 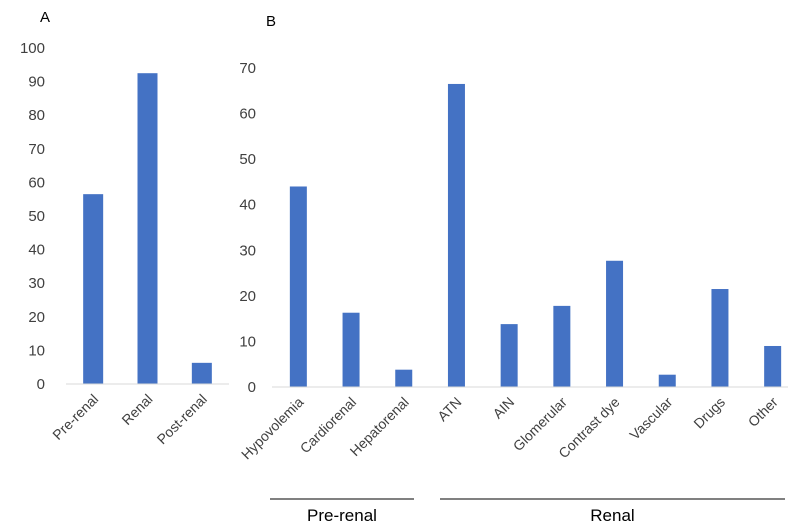 I want to click on panelb-y-tick-label: 0, so click(x=252, y=387).